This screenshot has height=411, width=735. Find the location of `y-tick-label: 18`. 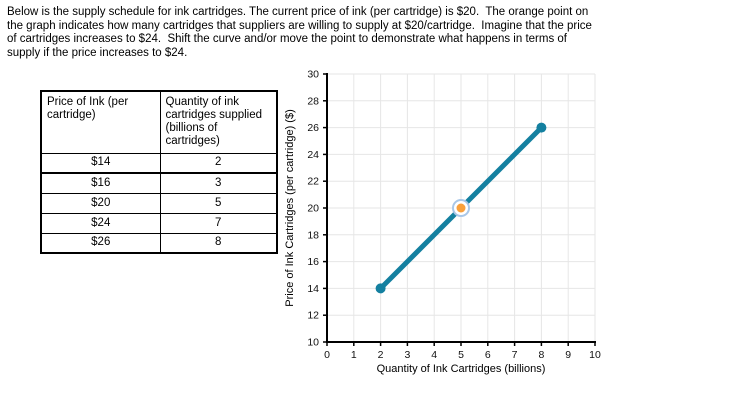

y-tick-label: 18 is located at coordinates (313, 235).